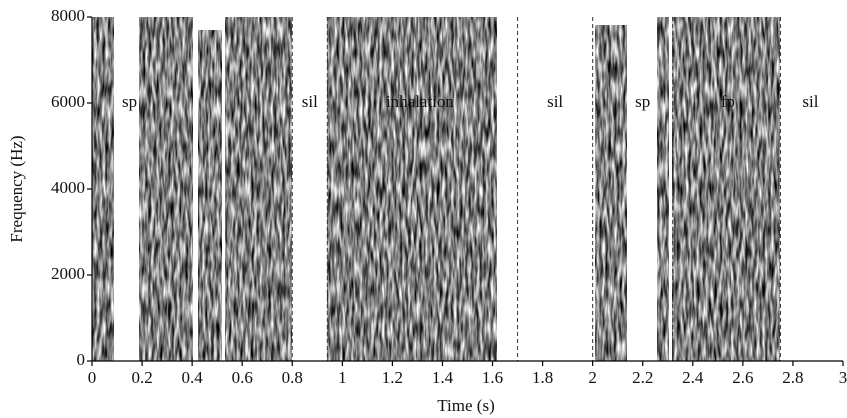  Describe the element at coordinates (742, 377) in the screenshot. I see `x-tick-label: 2.6` at that location.